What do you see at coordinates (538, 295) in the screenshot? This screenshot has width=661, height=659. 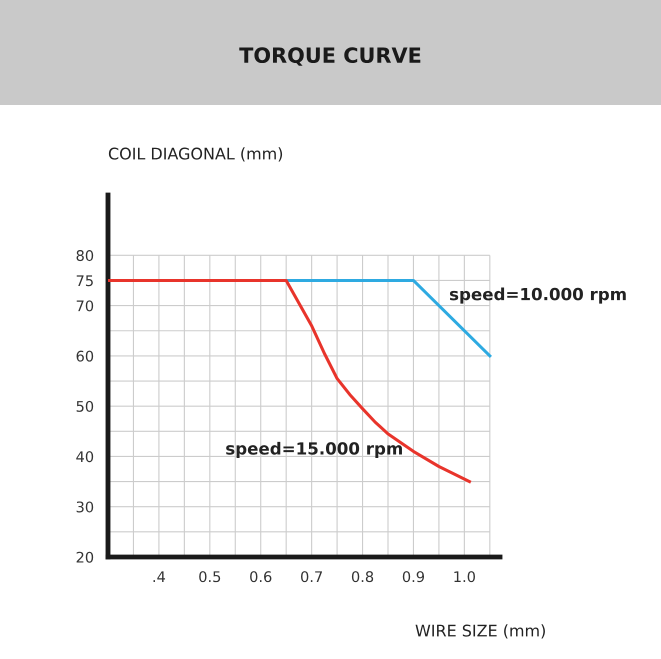 I see `series-label: speed=10.000 rpm` at bounding box center [538, 295].